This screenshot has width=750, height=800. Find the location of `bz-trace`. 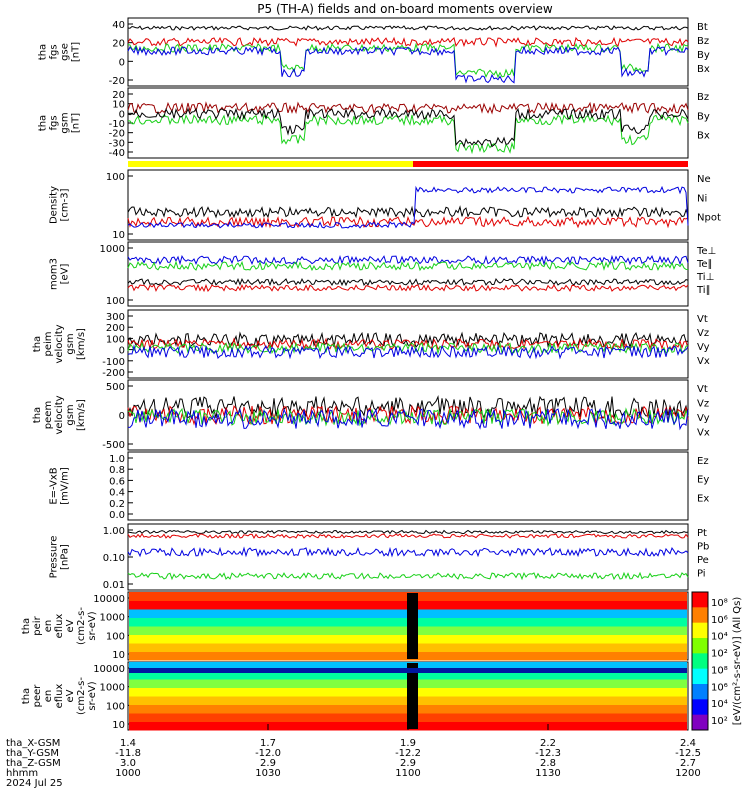

bz-trace is located at coordinates (408, 108).